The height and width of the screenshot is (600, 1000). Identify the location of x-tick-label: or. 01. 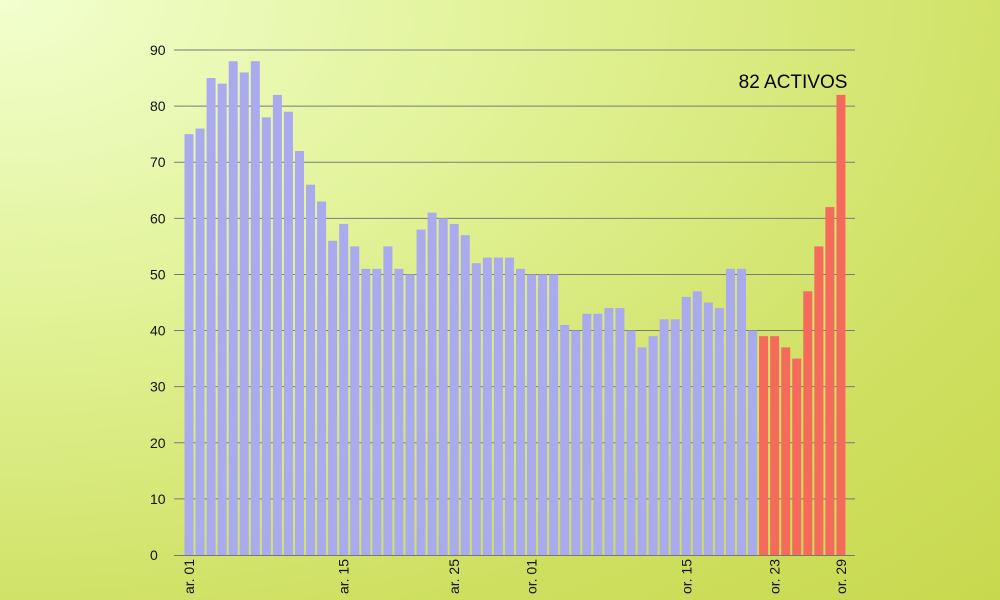
(532, 576).